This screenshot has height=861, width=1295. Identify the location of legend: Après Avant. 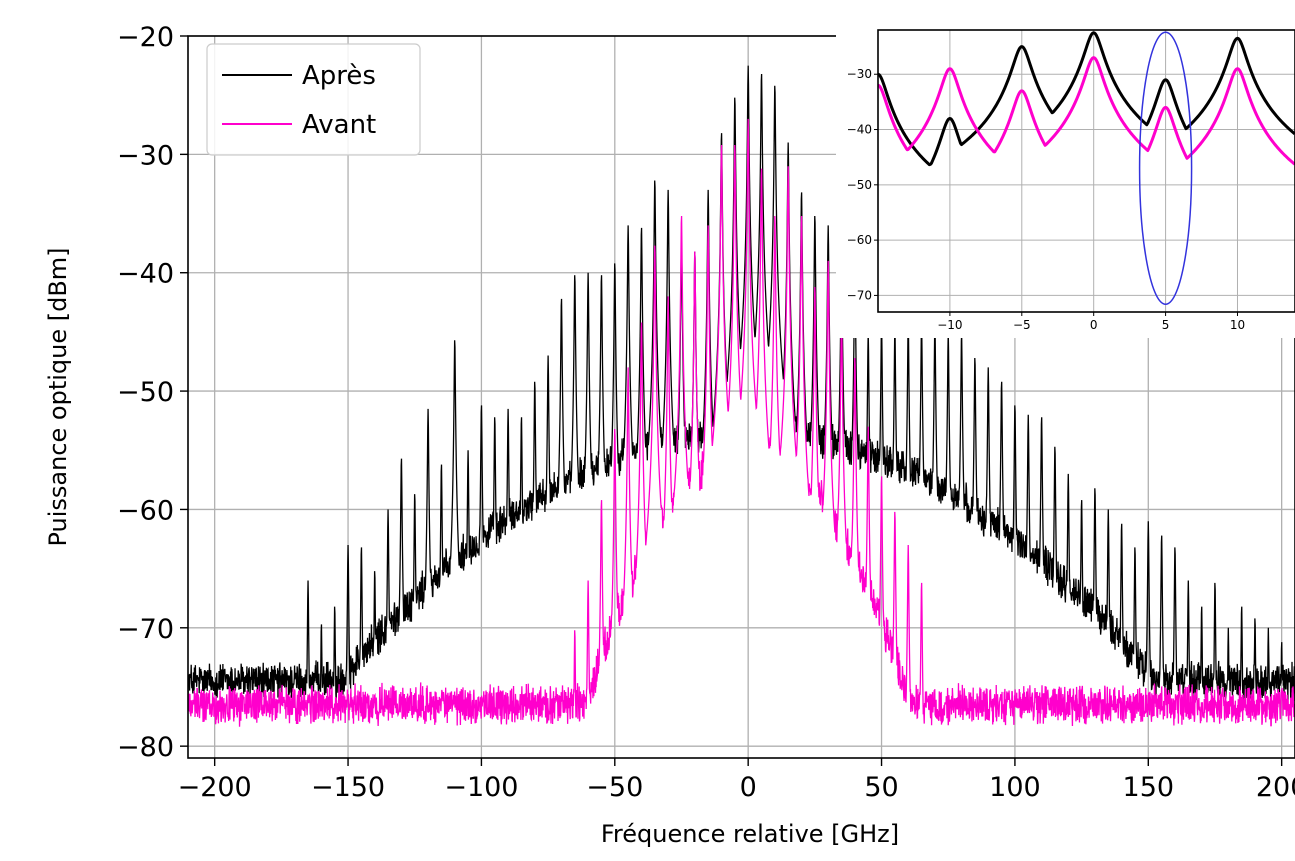
(313, 99).